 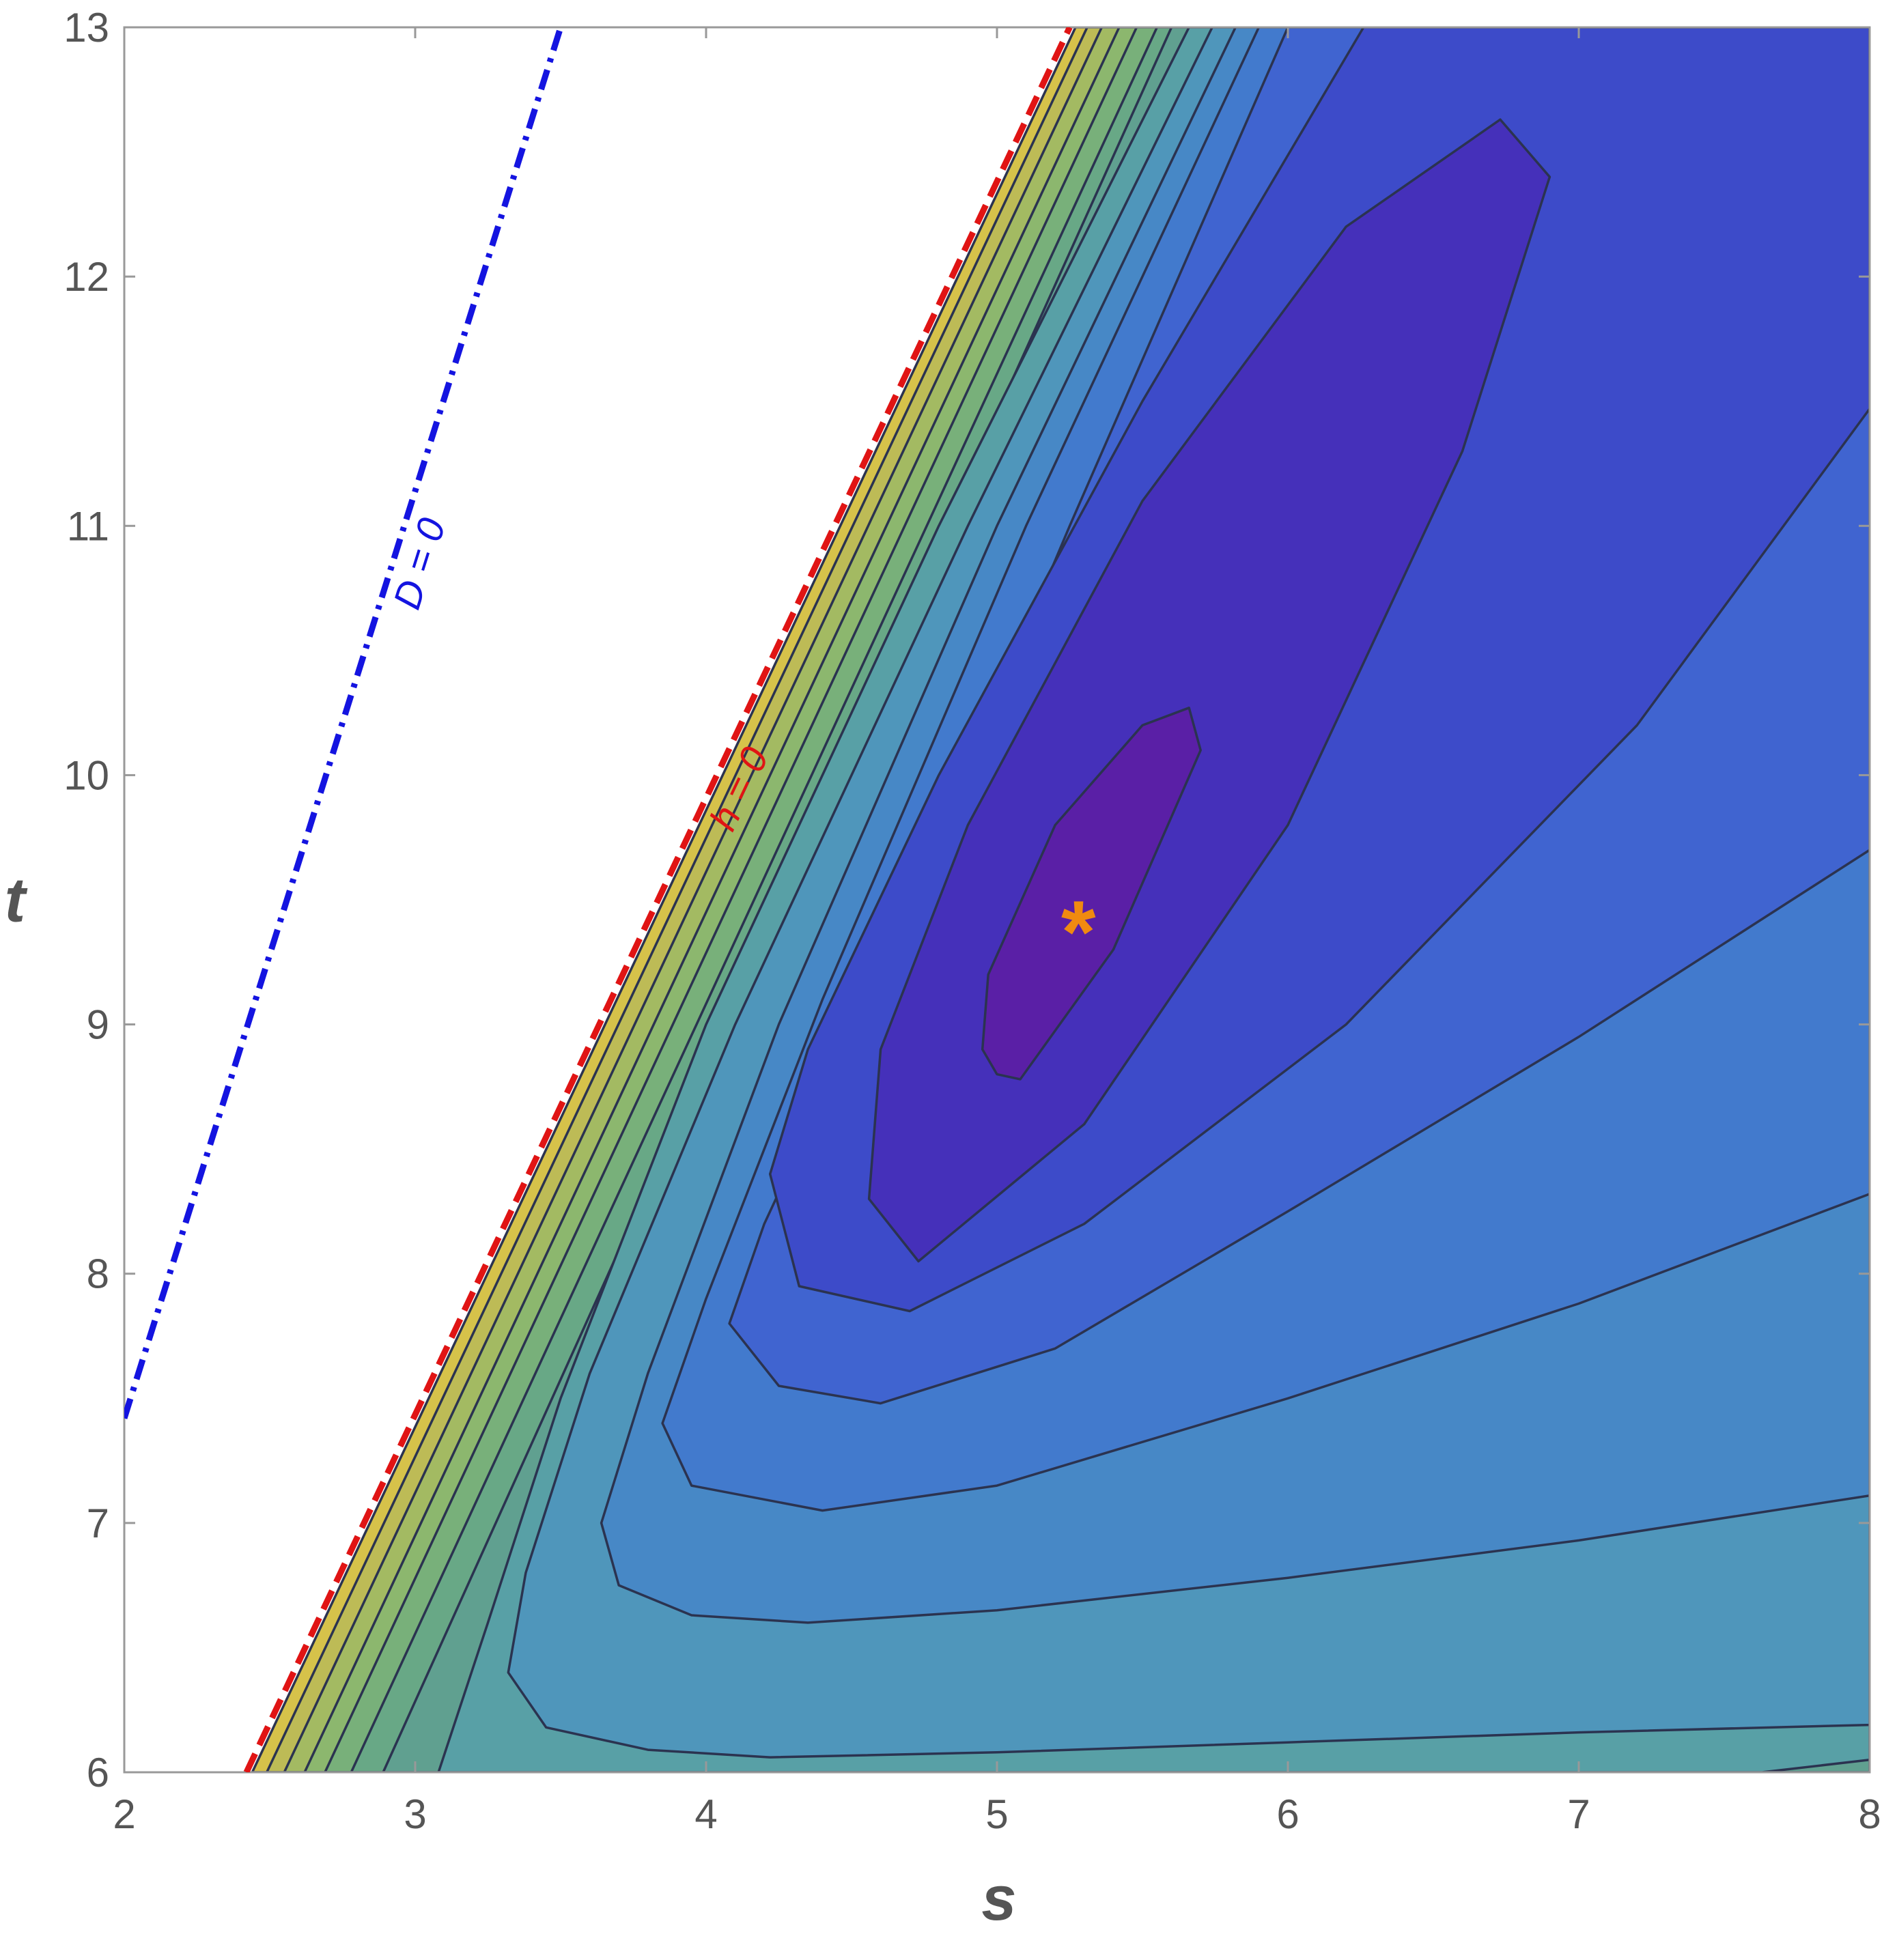 What do you see at coordinates (98, 1025) in the screenshot?
I see `y-tick-label: 9` at bounding box center [98, 1025].